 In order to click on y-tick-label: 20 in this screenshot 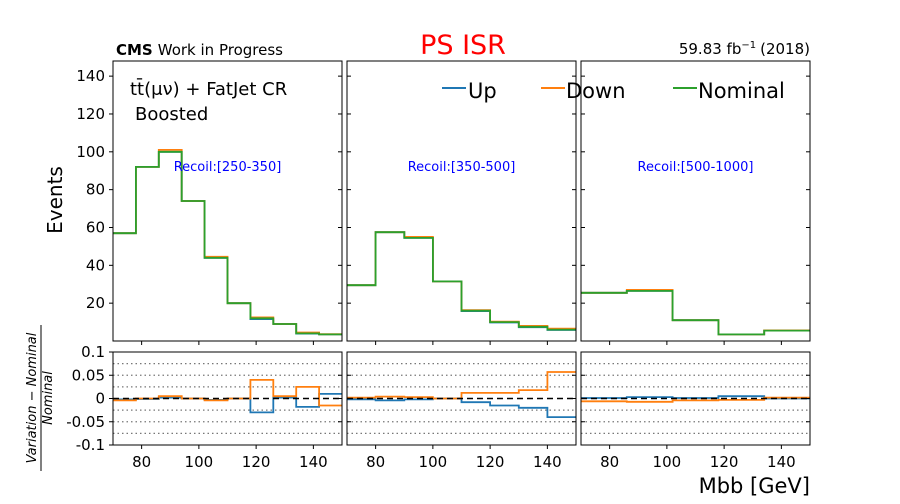, I will do `click(95, 303)`.